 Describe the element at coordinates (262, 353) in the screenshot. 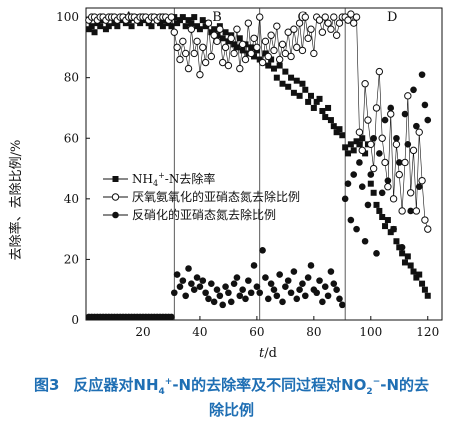

I see `x-axis-label-var: t` at that location.